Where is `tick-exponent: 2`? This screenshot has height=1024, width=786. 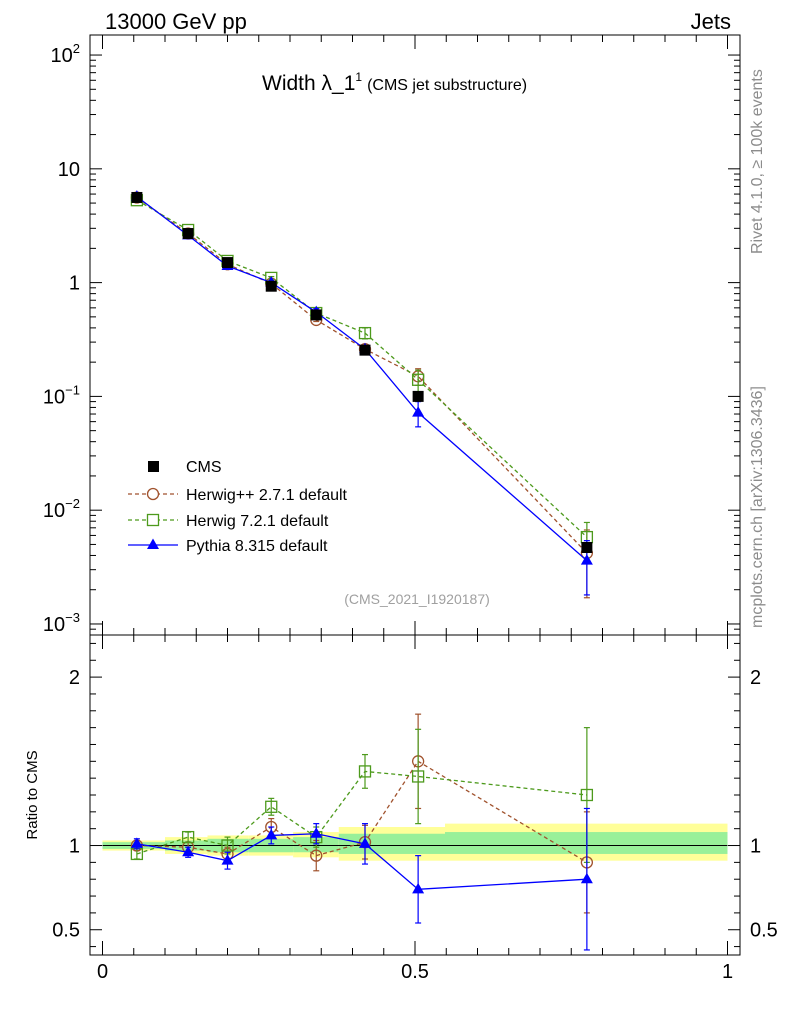 tick-exponent: 2 is located at coordinates (76, 48).